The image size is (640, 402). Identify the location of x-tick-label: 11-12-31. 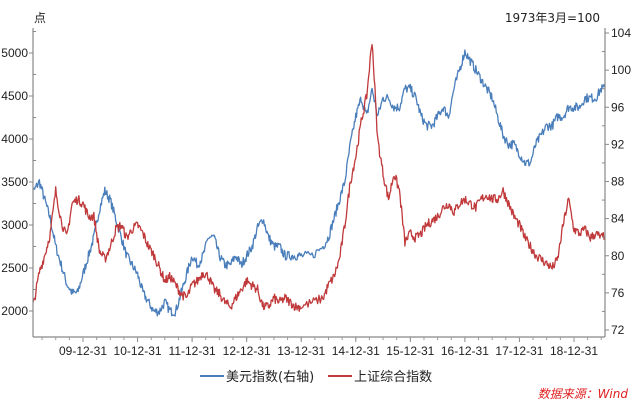
(192, 351).